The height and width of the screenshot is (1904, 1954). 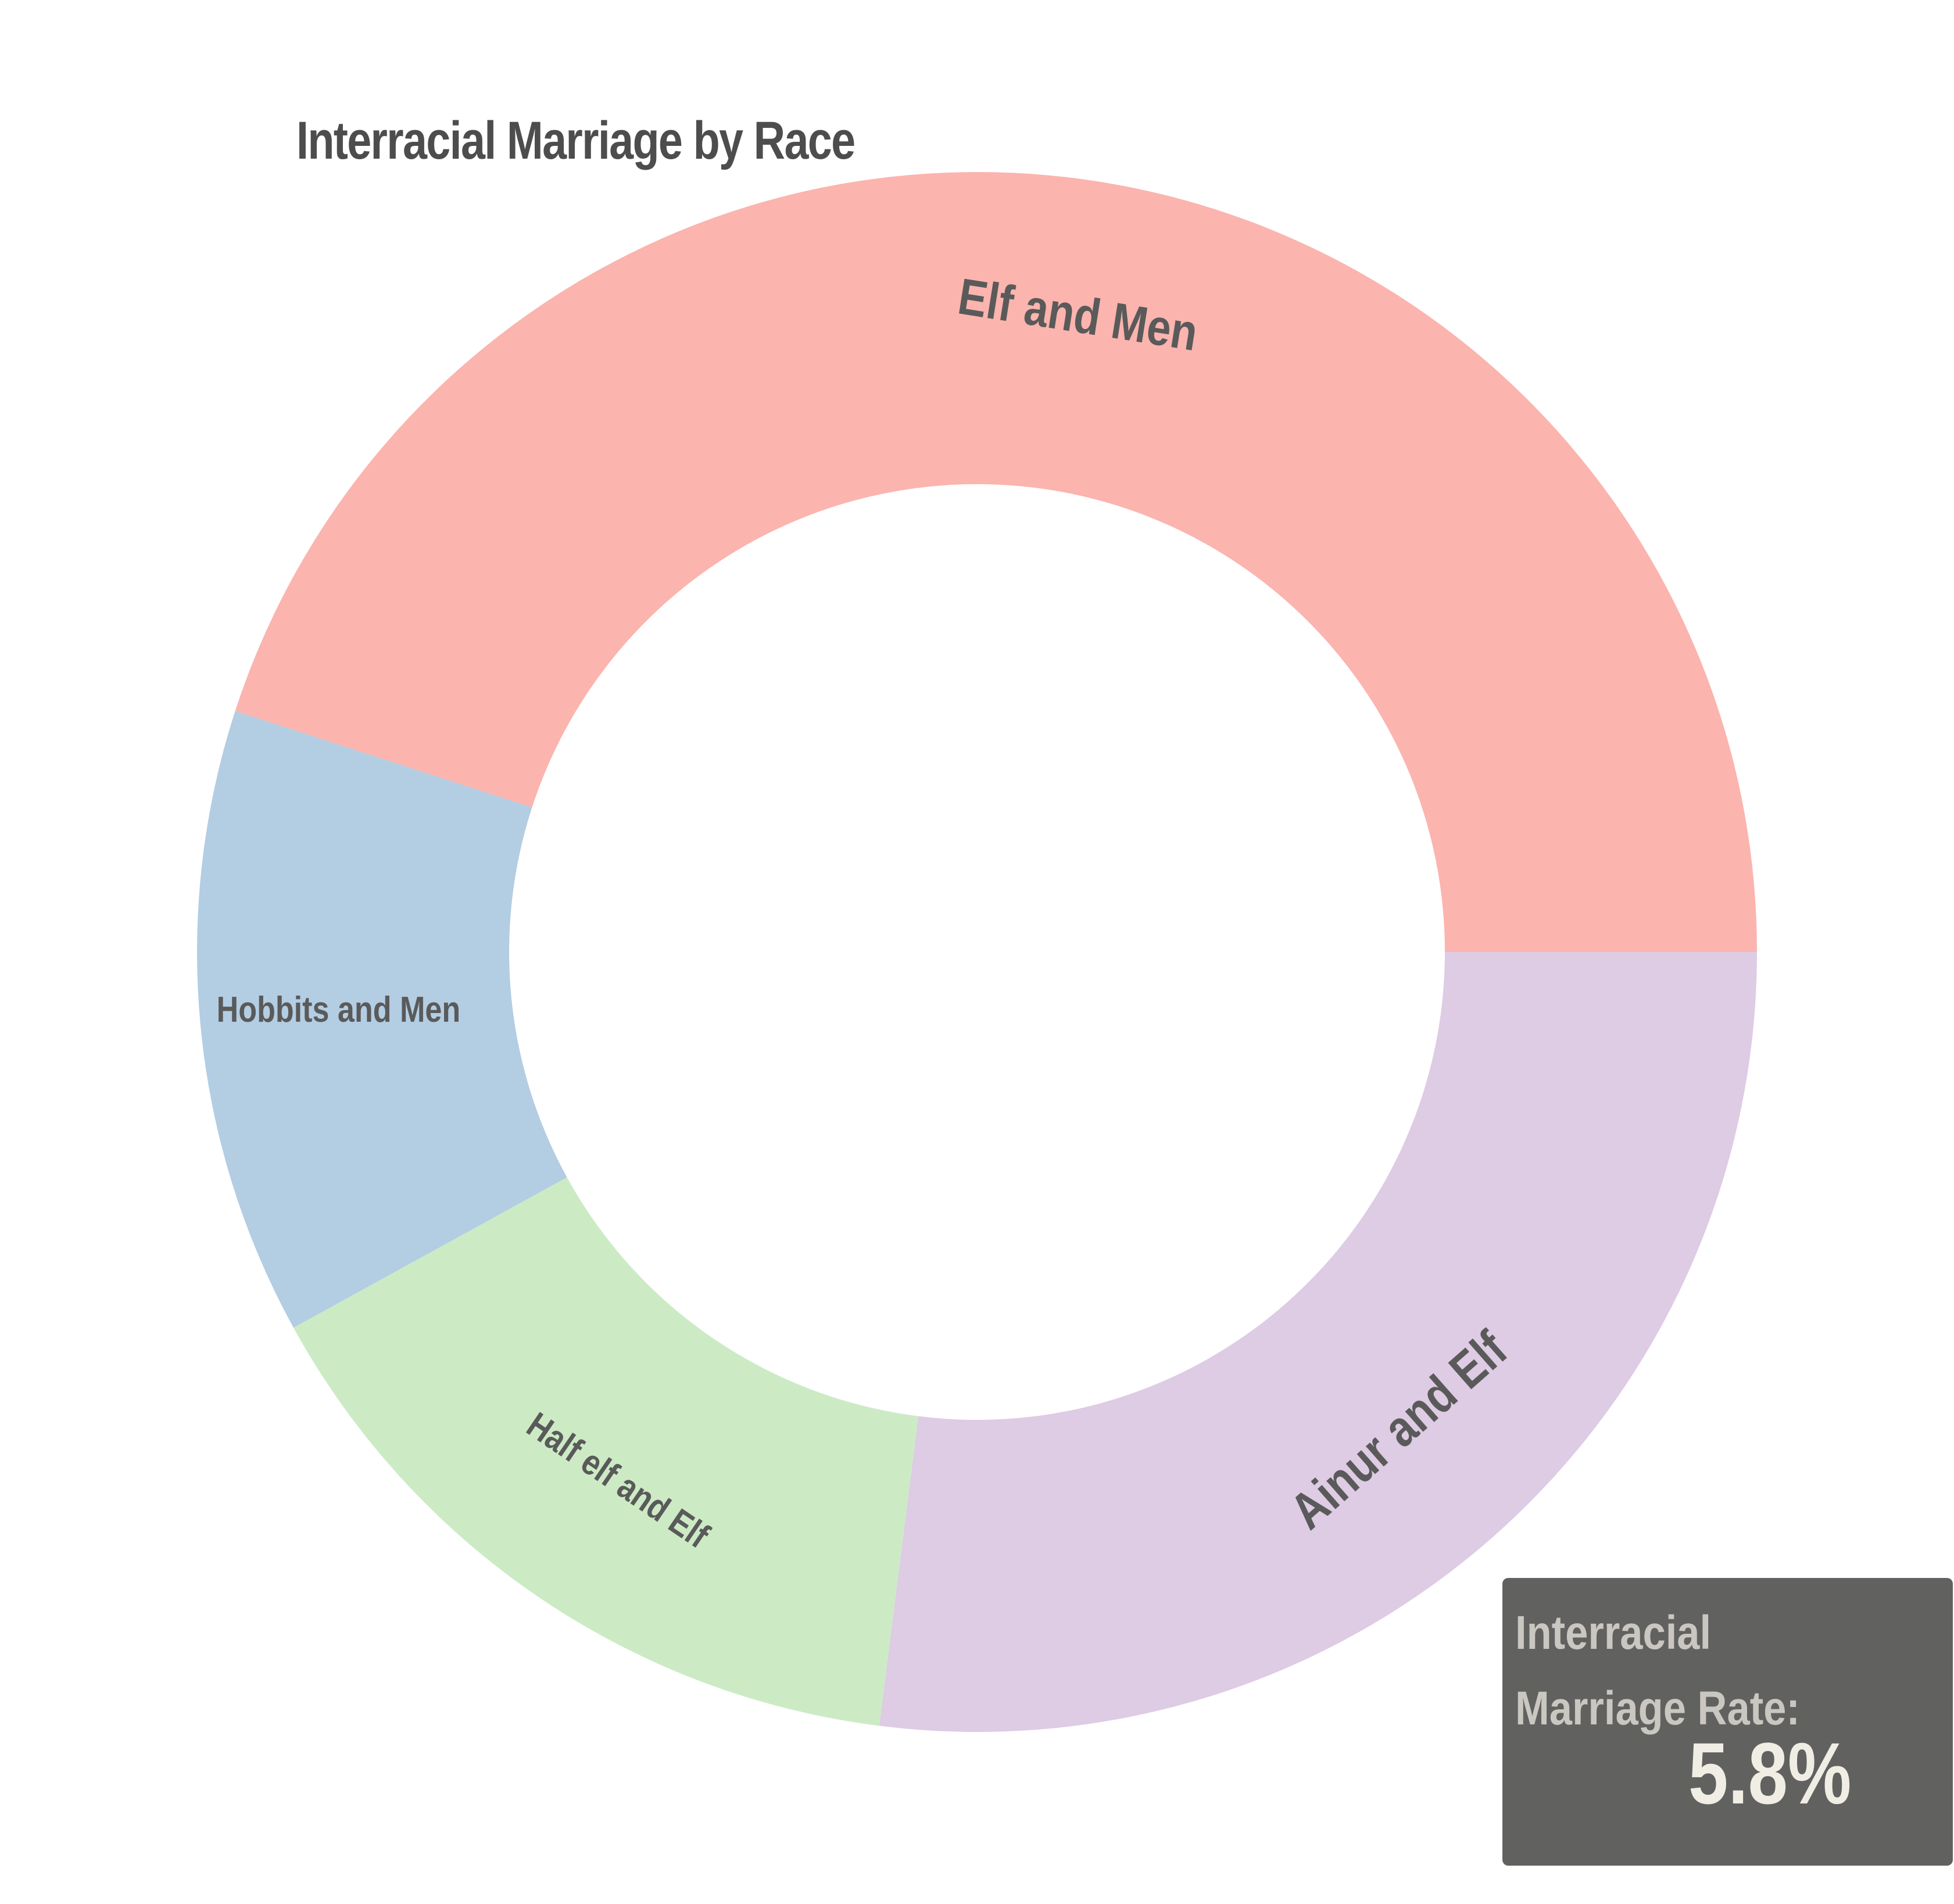 I want to click on slice-hobbits-and-men, so click(x=382, y=1020).